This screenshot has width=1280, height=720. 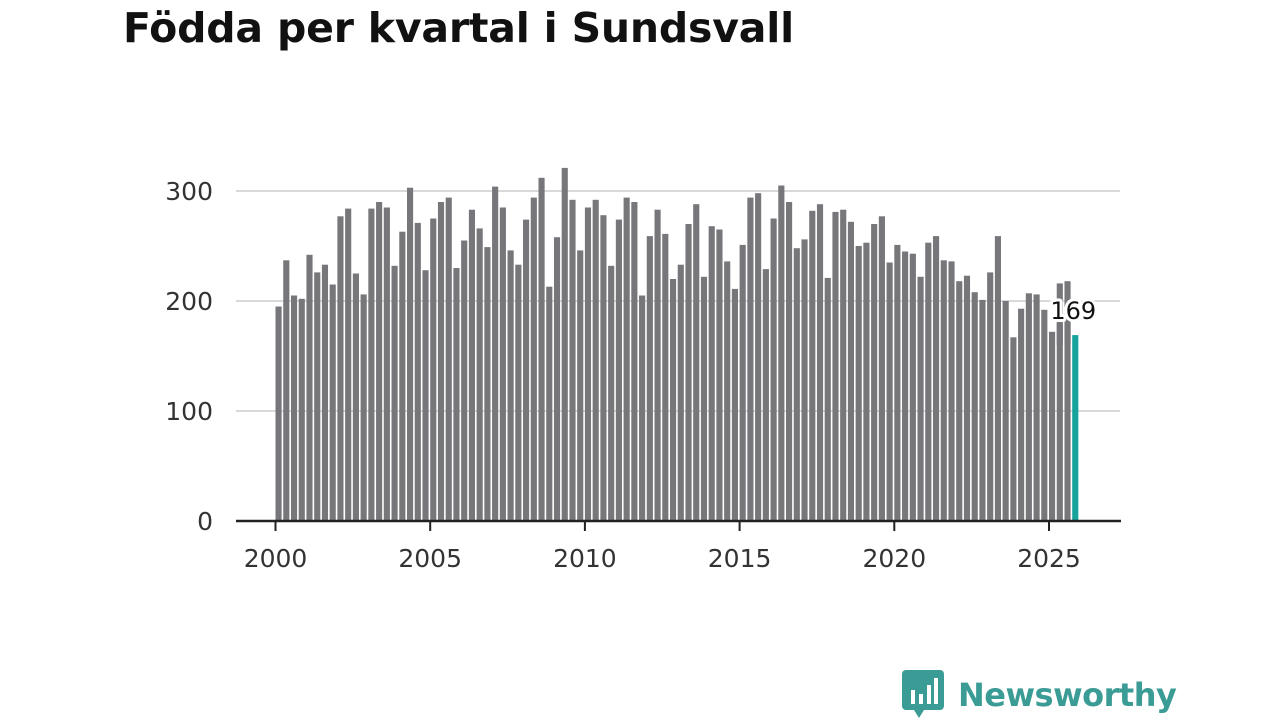 I want to click on highlight-value-label: 169, so click(x=1073, y=311).